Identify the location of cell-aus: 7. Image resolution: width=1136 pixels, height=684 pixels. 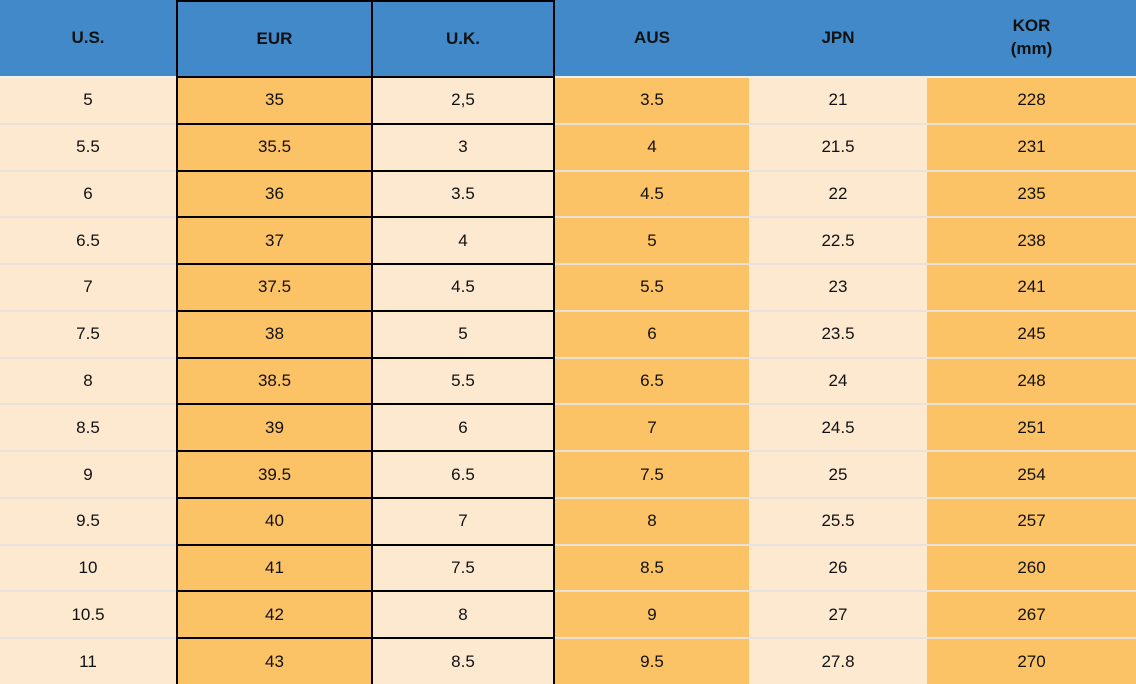
(652, 427).